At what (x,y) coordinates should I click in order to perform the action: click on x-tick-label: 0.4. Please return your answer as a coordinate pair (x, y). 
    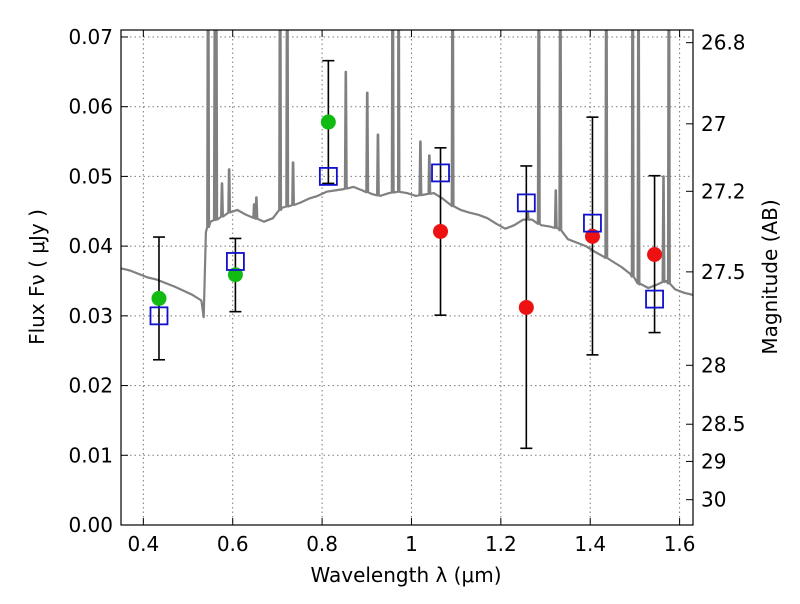
    Looking at the image, I should click on (143, 544).